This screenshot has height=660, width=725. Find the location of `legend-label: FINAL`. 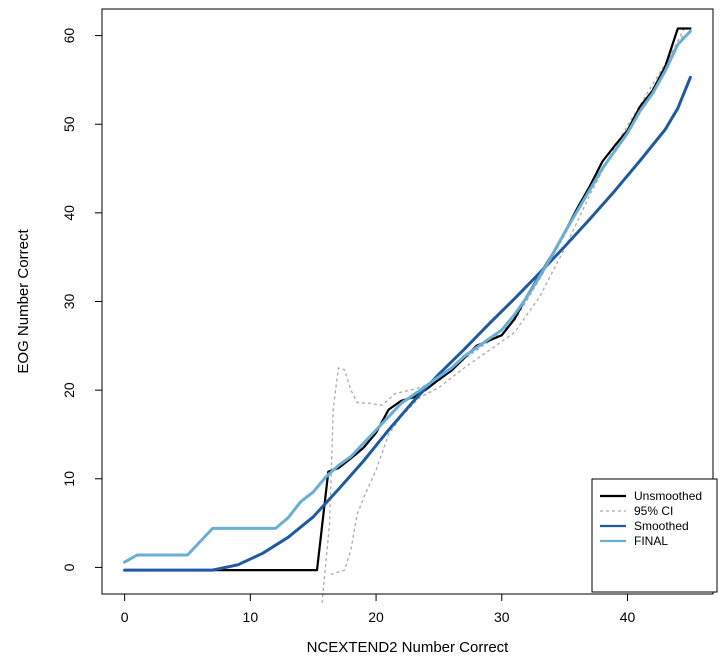

legend-label: FINAL is located at coordinates (651, 541).